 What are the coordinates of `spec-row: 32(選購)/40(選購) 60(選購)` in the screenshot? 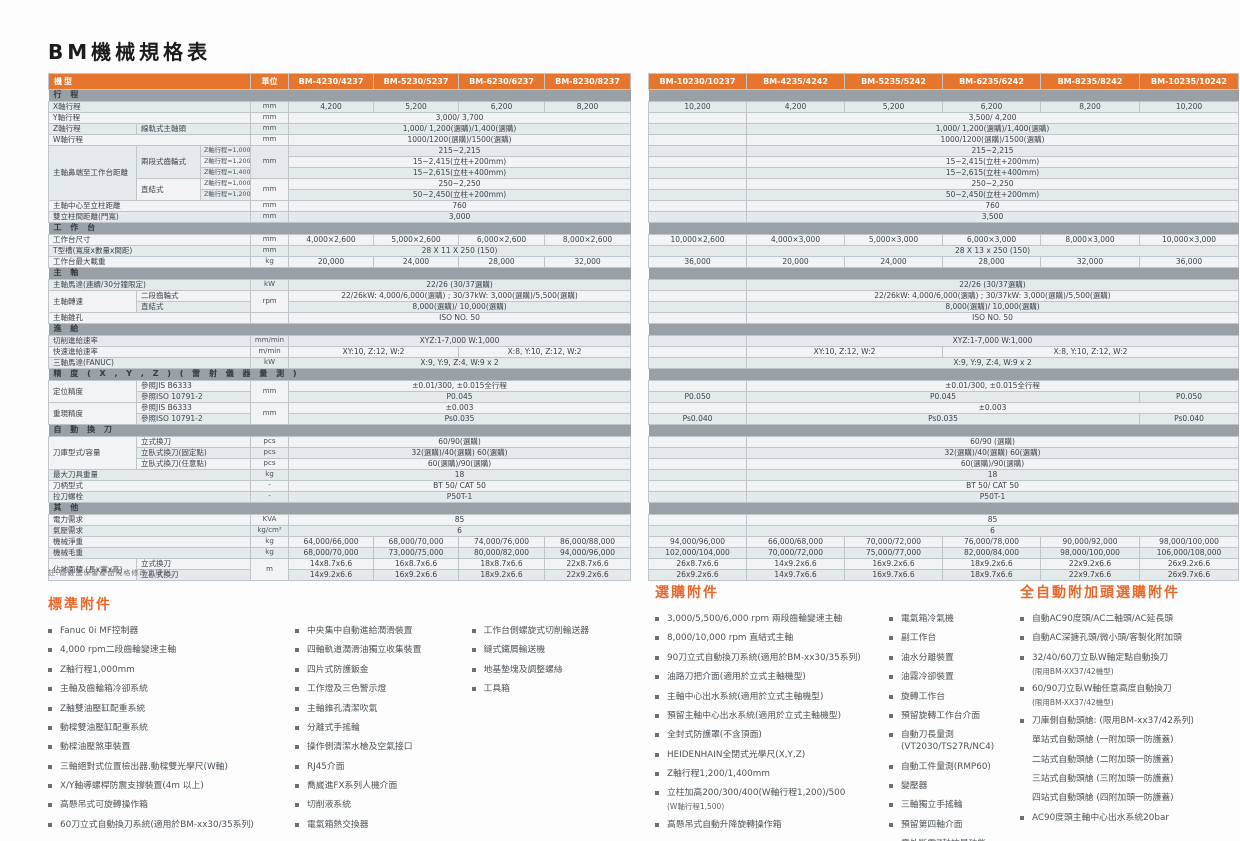 It's located at (943, 453).